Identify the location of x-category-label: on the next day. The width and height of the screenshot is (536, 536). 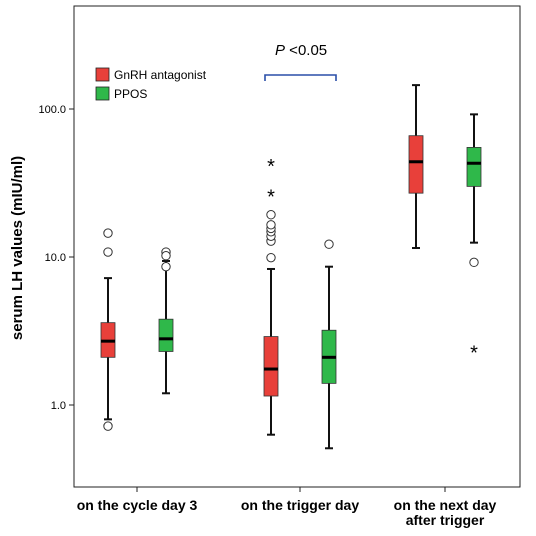
(445, 505).